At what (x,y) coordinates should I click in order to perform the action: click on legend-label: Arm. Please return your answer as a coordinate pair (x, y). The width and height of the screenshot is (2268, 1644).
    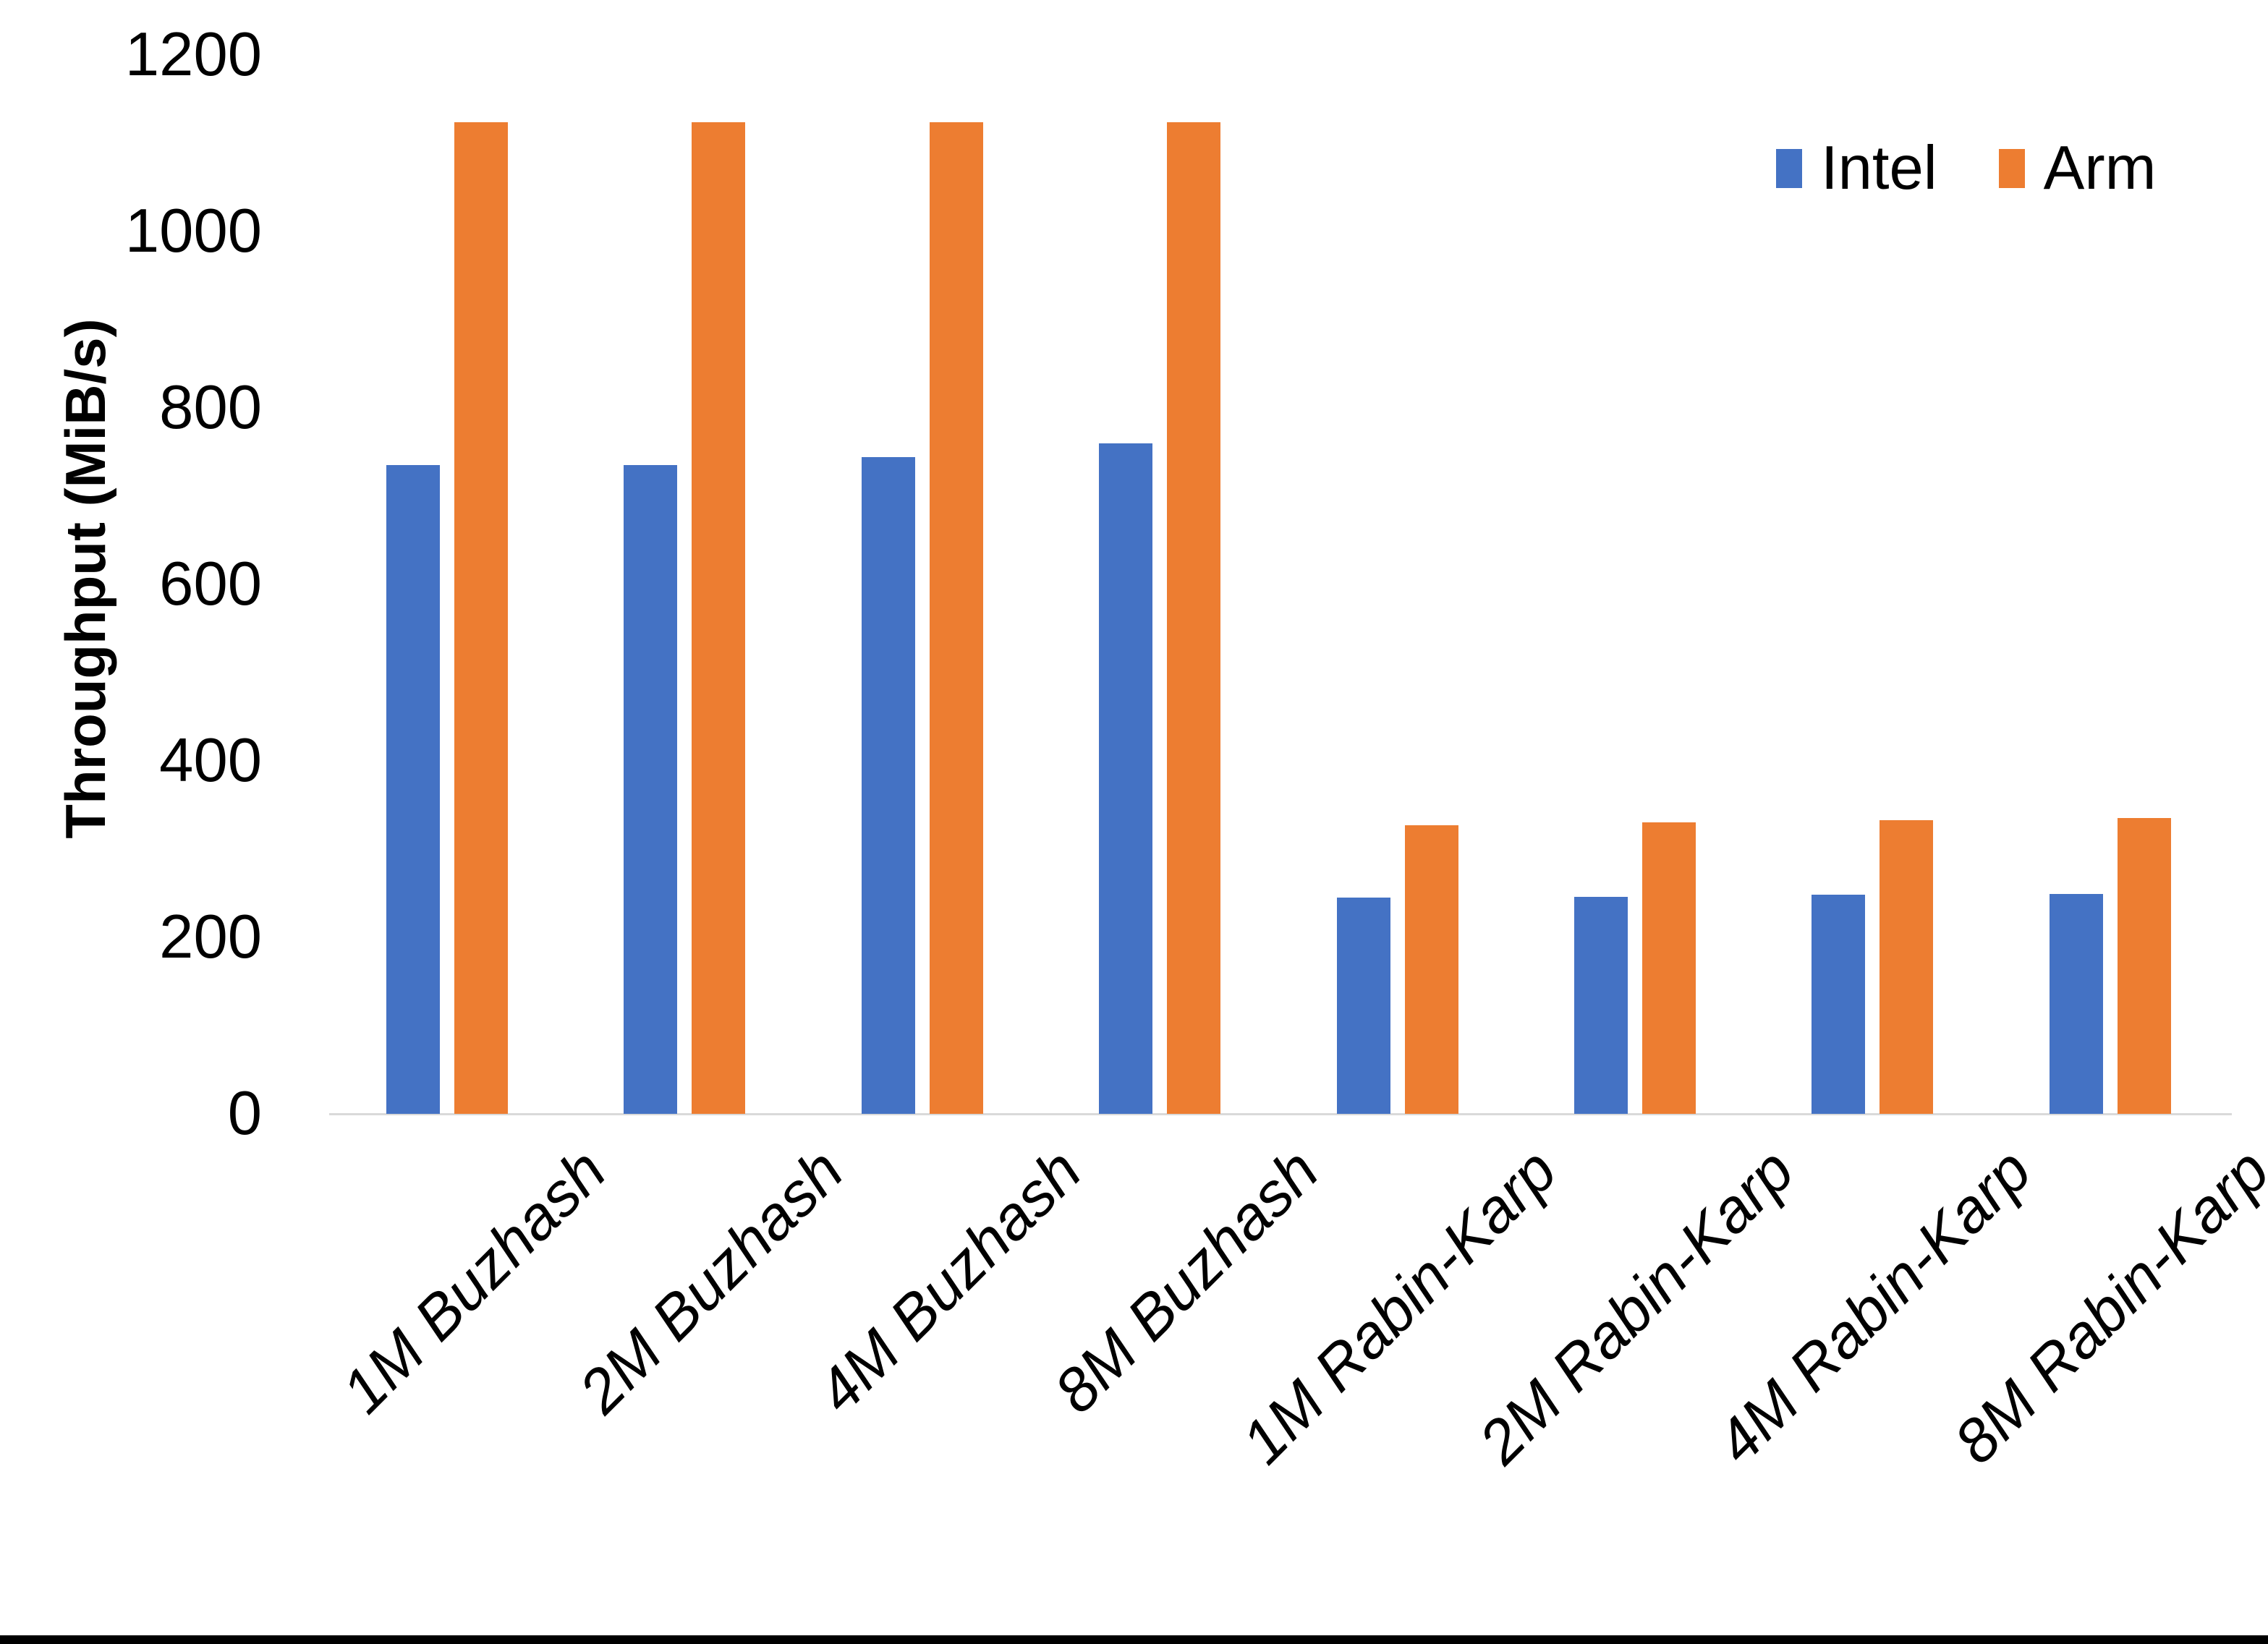
    Looking at the image, I should click on (2100, 168).